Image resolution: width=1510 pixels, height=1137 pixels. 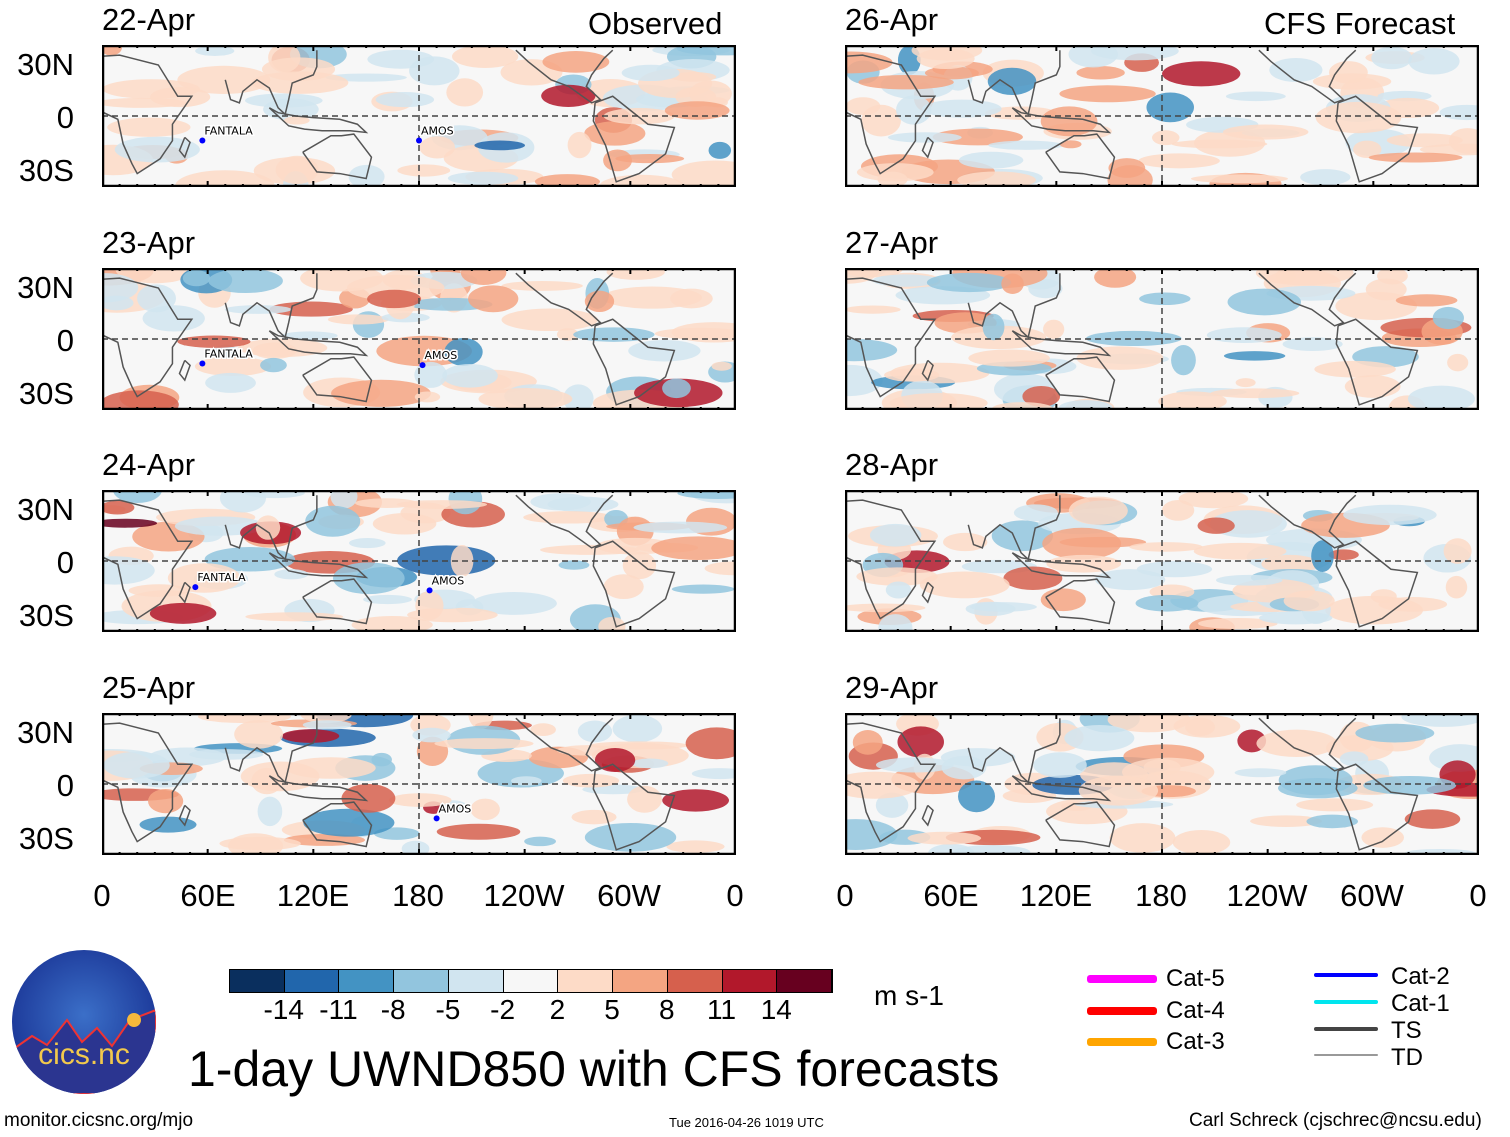 I want to click on legend-line-ts, so click(x=1346, y=1029).